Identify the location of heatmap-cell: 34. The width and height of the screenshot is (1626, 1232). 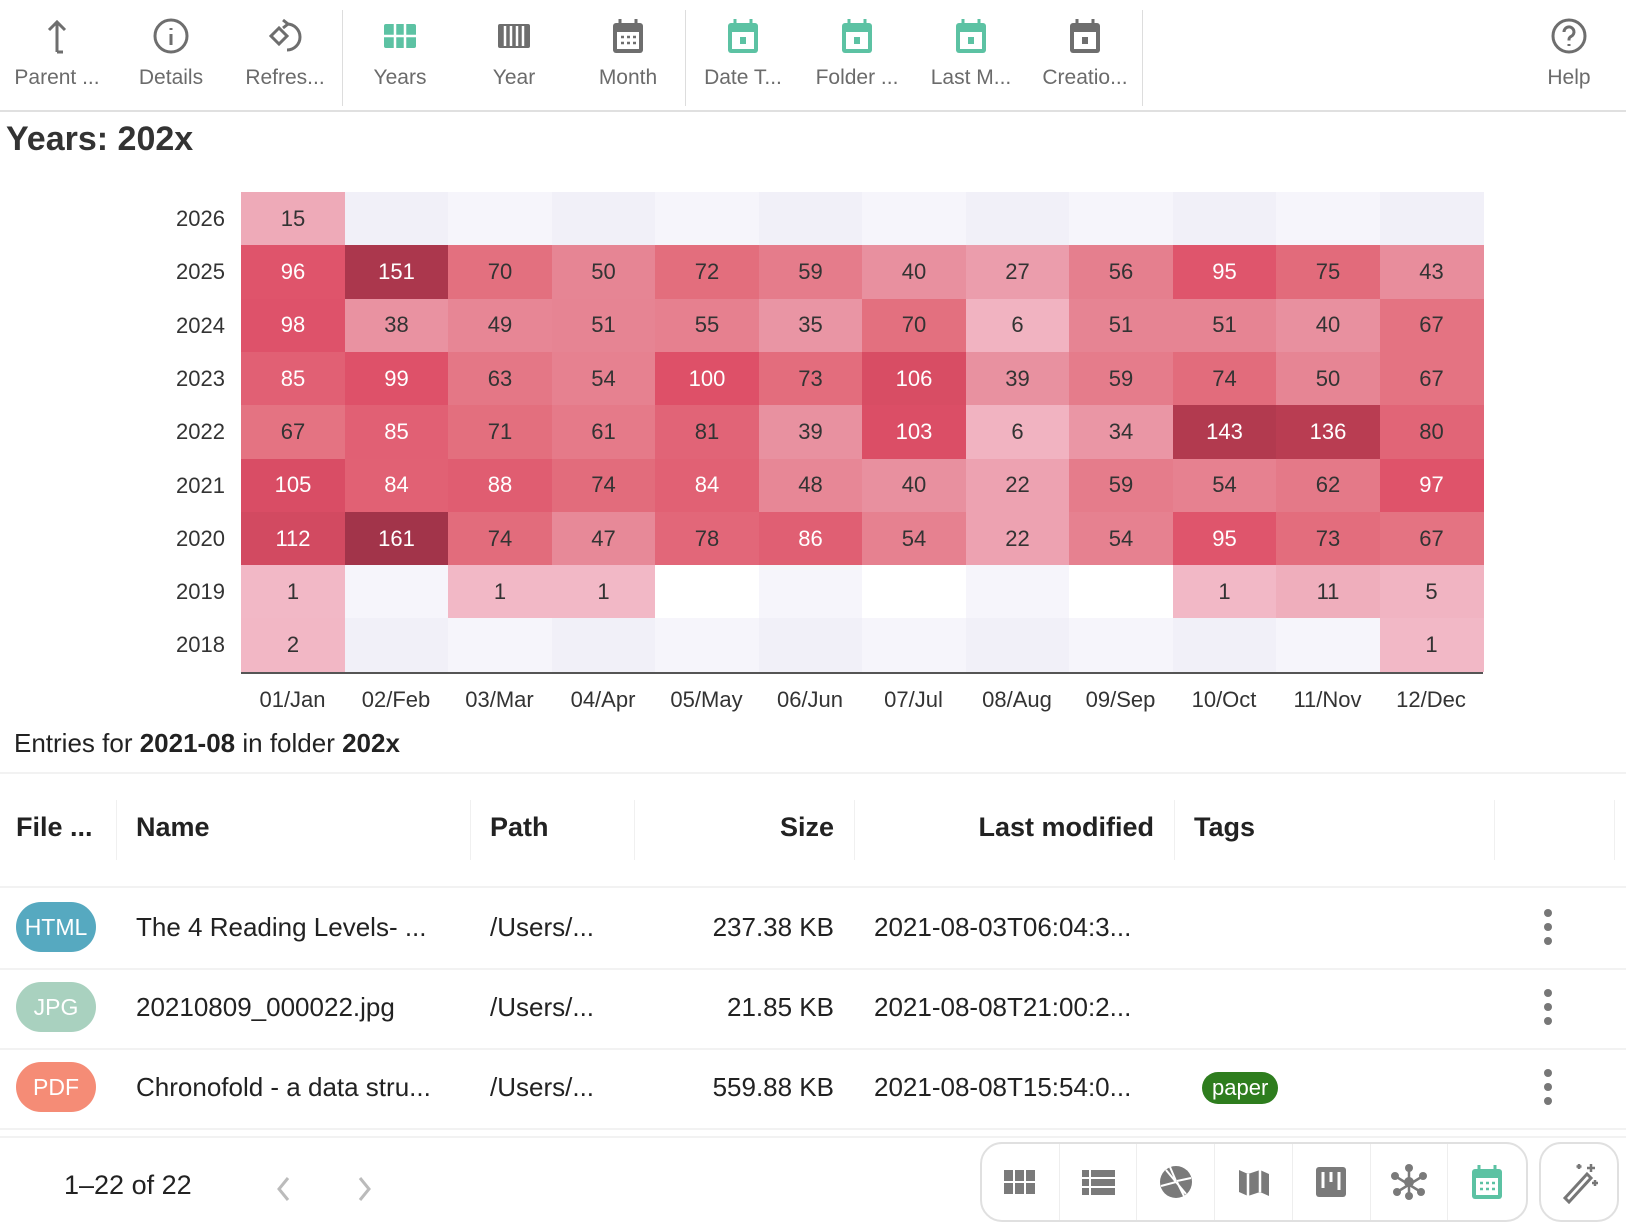
(1121, 432).